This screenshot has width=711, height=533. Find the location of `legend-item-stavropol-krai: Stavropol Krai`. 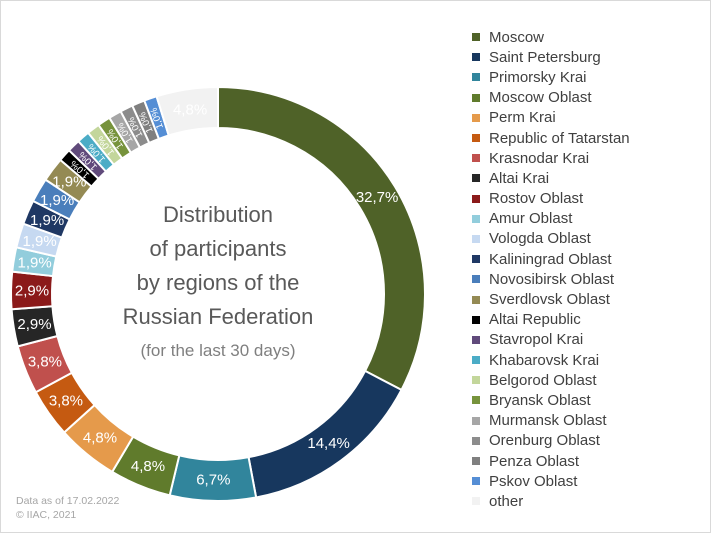

legend-item-stavropol-krai: Stavropol Krai is located at coordinates (551, 340).